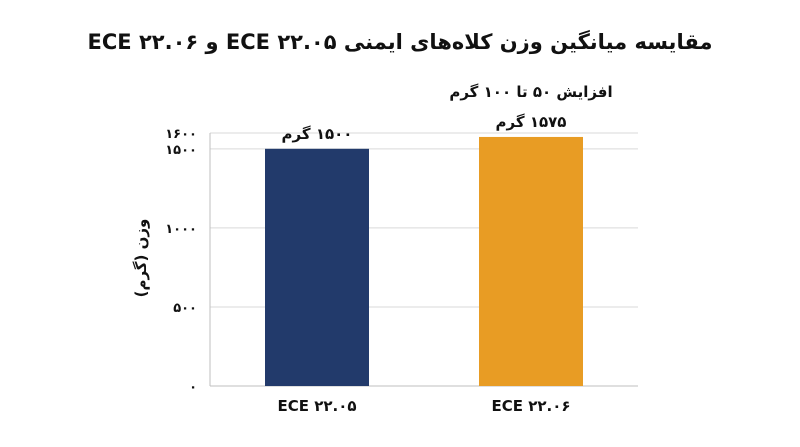 The image size is (800, 447). Describe the element at coordinates (193, 387) in the screenshot. I see `y-tick-label: ۰` at that location.